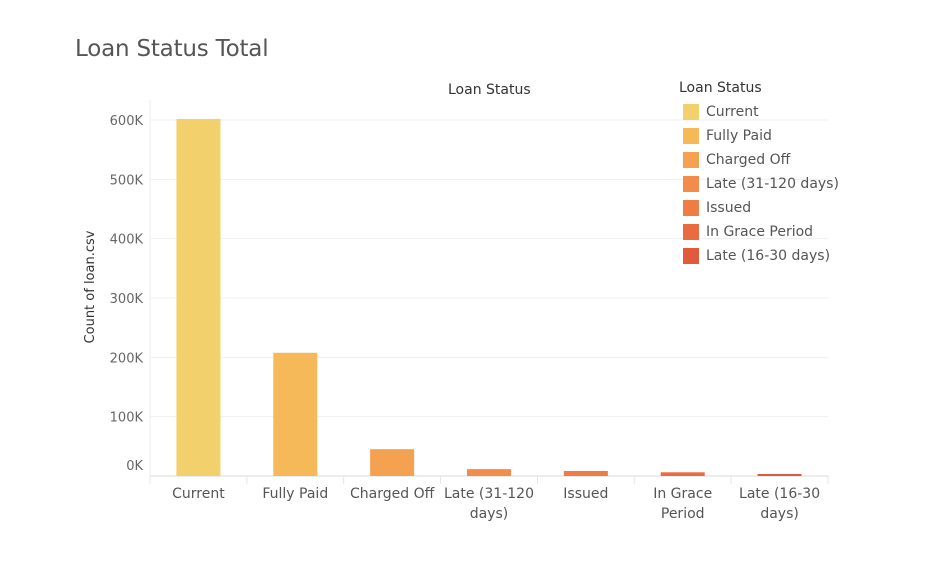 This screenshot has width=943, height=579. What do you see at coordinates (198, 494) in the screenshot?
I see `x-tick-label: Current` at bounding box center [198, 494].